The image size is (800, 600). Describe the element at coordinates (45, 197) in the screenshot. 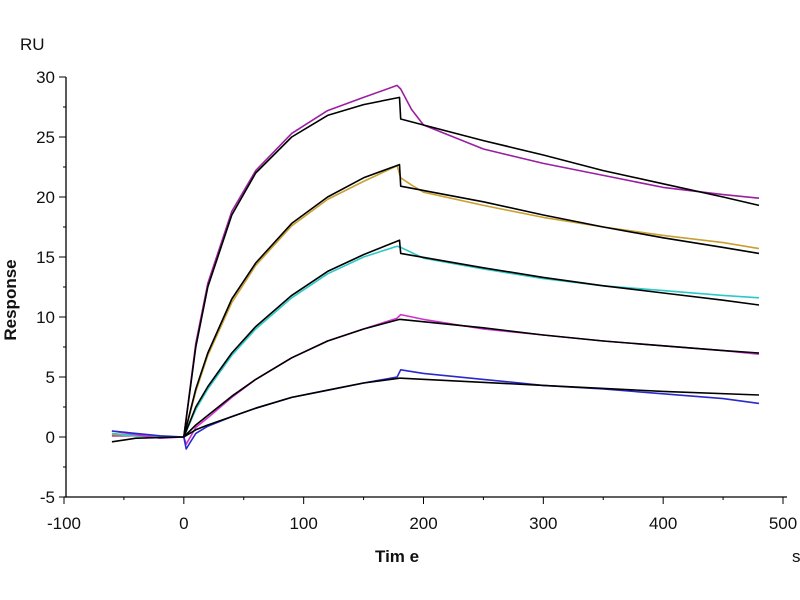

I see `y-tick-label: 20` at that location.